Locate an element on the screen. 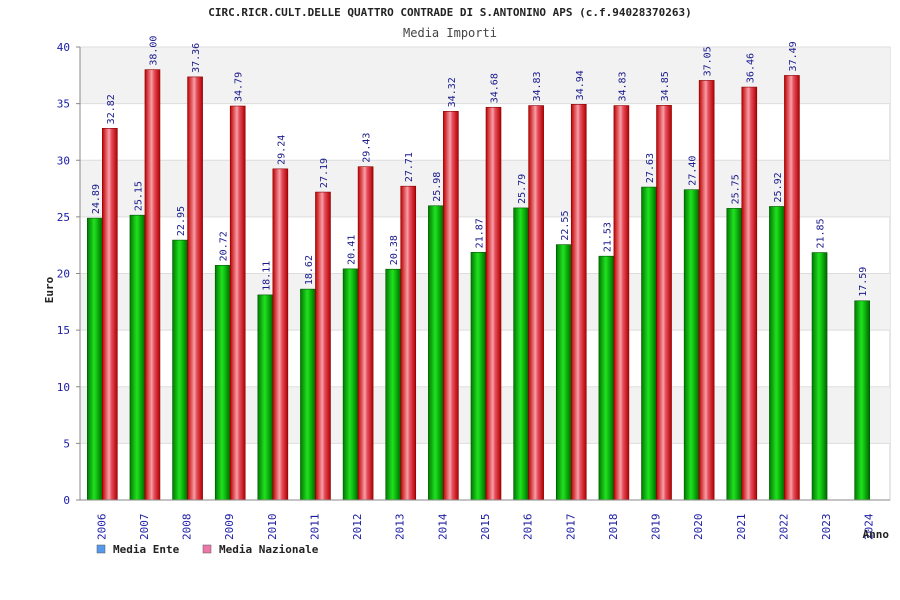 Image resolution: width=900 pixels, height=600 pixels. x-tick-label: 2006 is located at coordinates (101, 527).